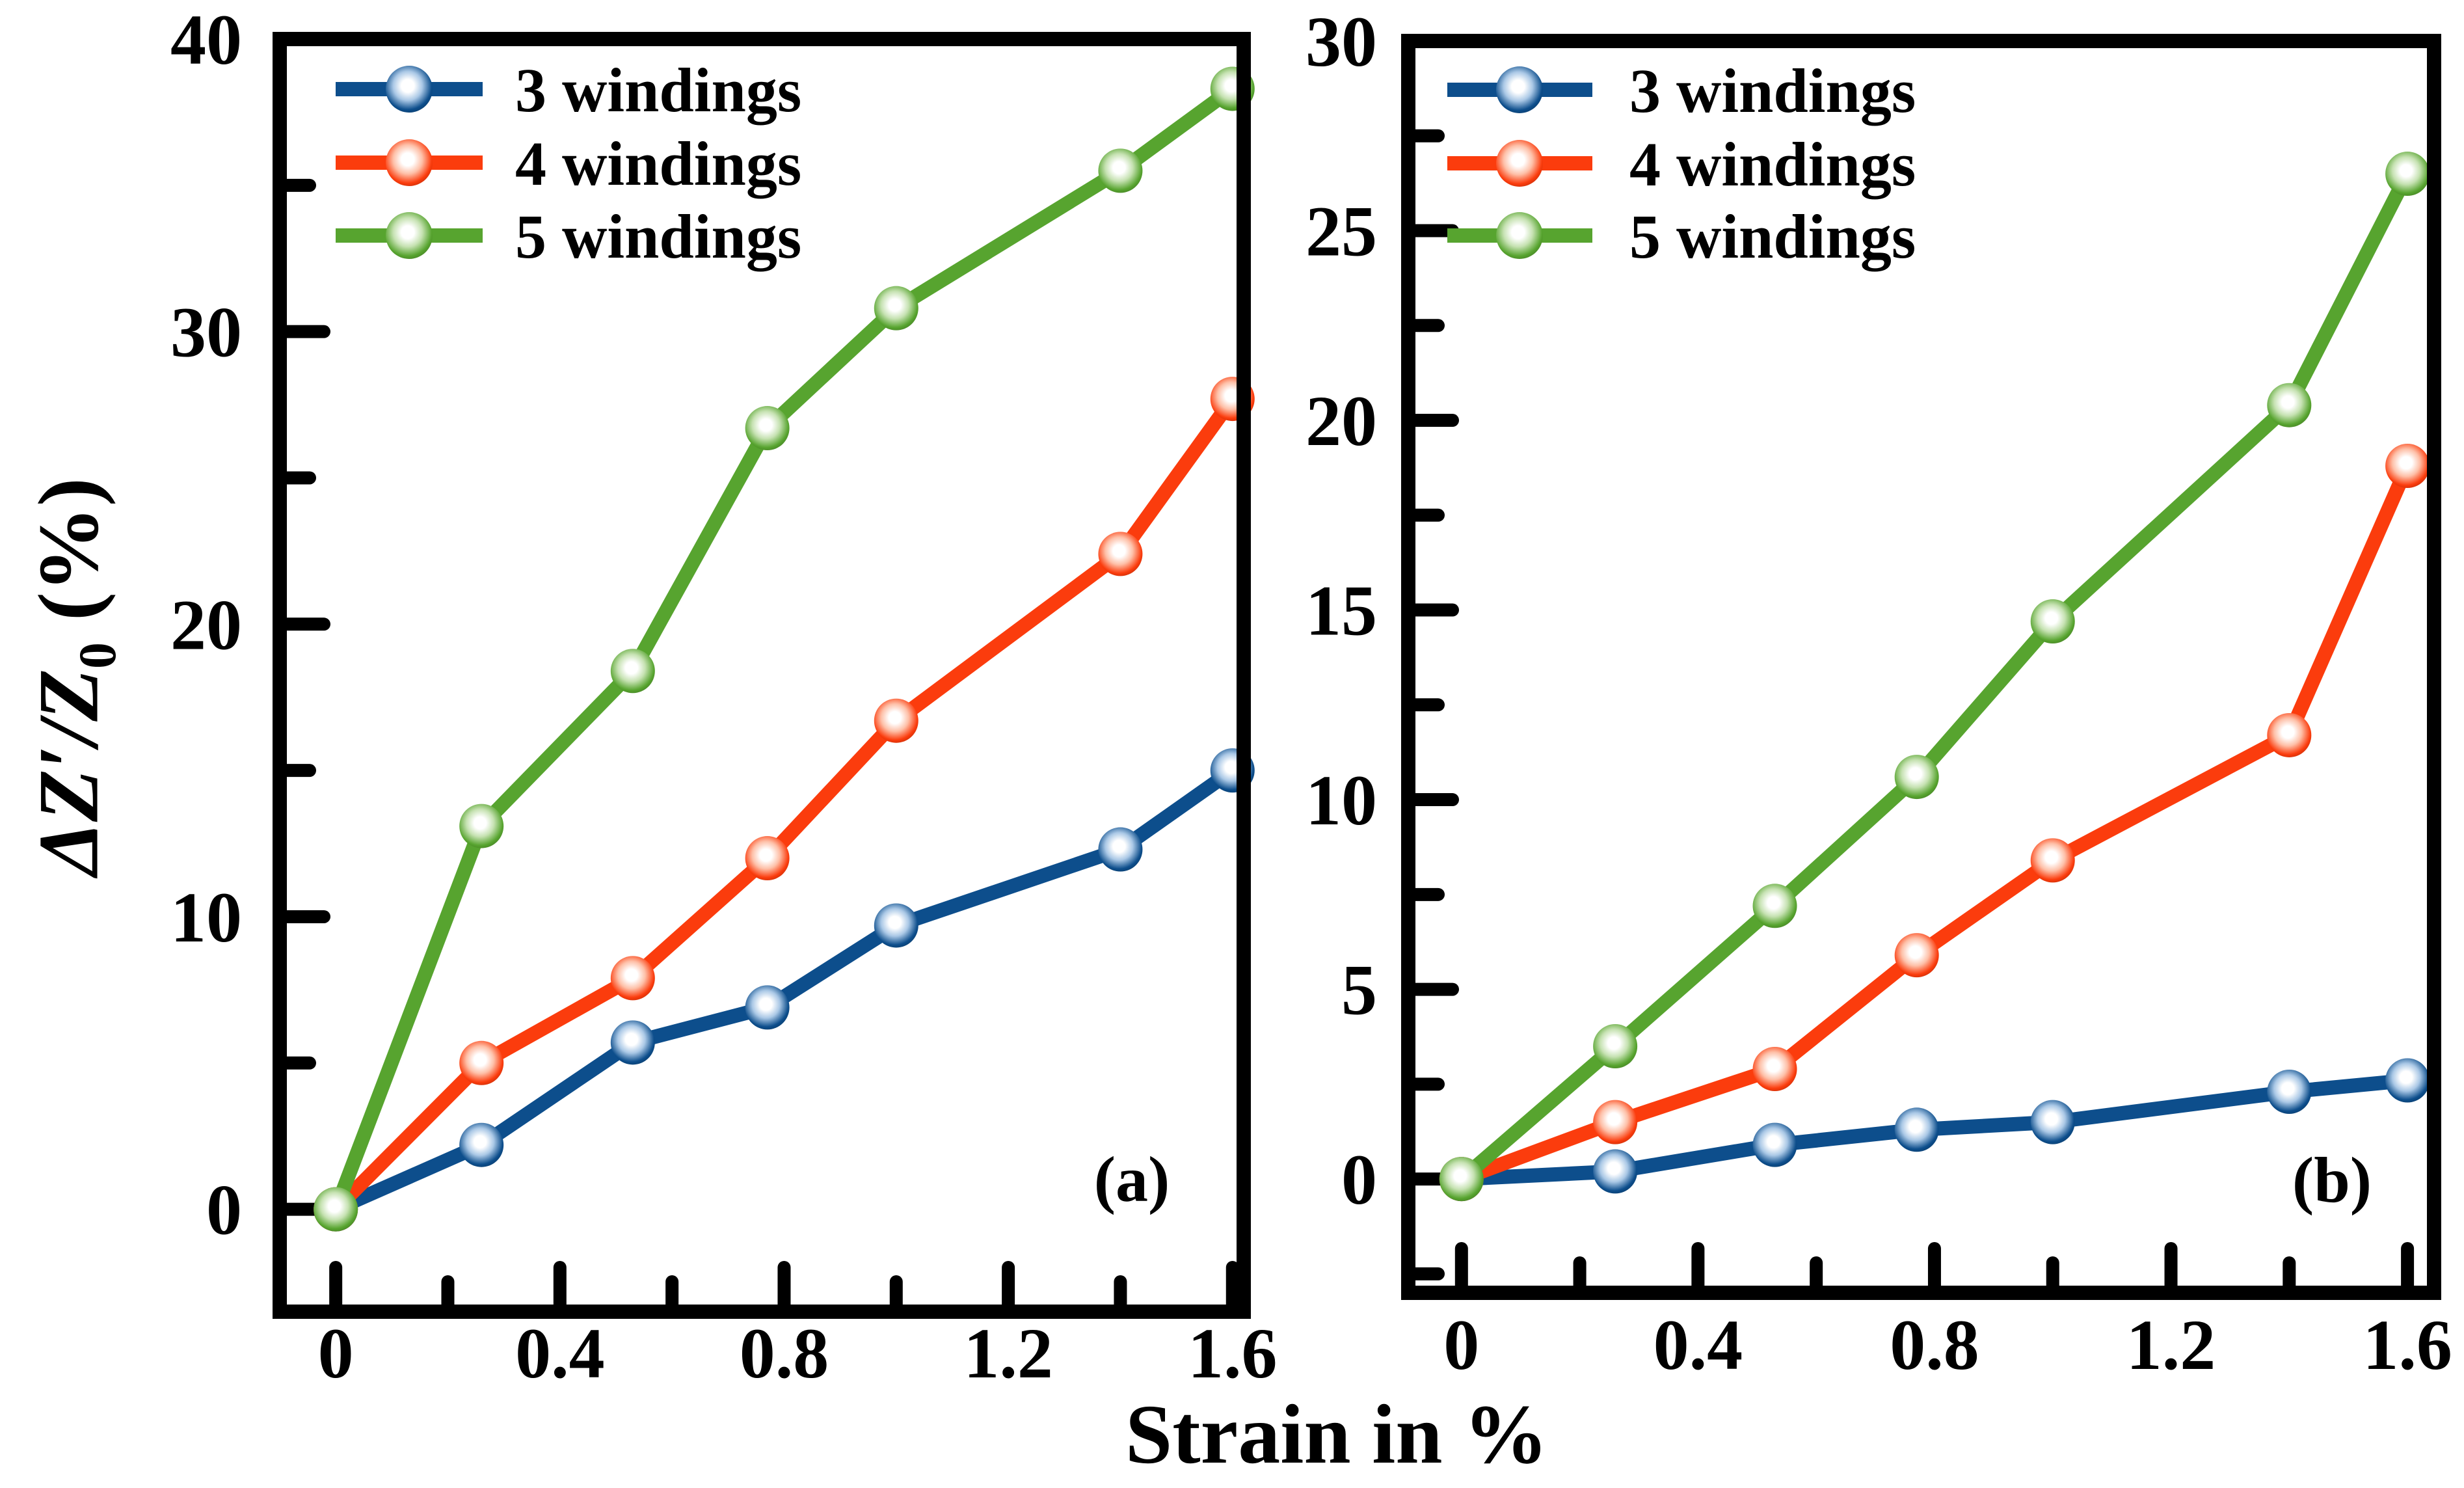  Describe the element at coordinates (1342, 611) in the screenshot. I see `y-tick-label: 15` at that location.